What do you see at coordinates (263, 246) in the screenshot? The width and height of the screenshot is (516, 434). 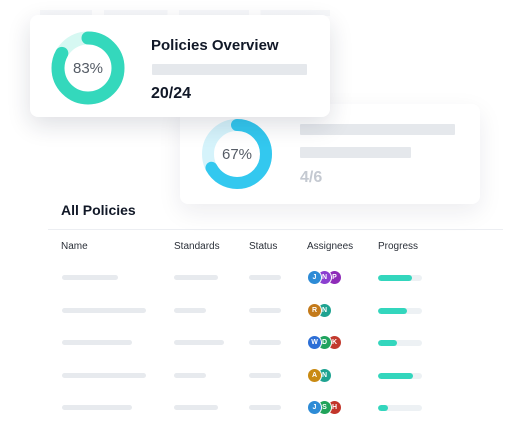 I see `column-header-status: Status` at bounding box center [263, 246].